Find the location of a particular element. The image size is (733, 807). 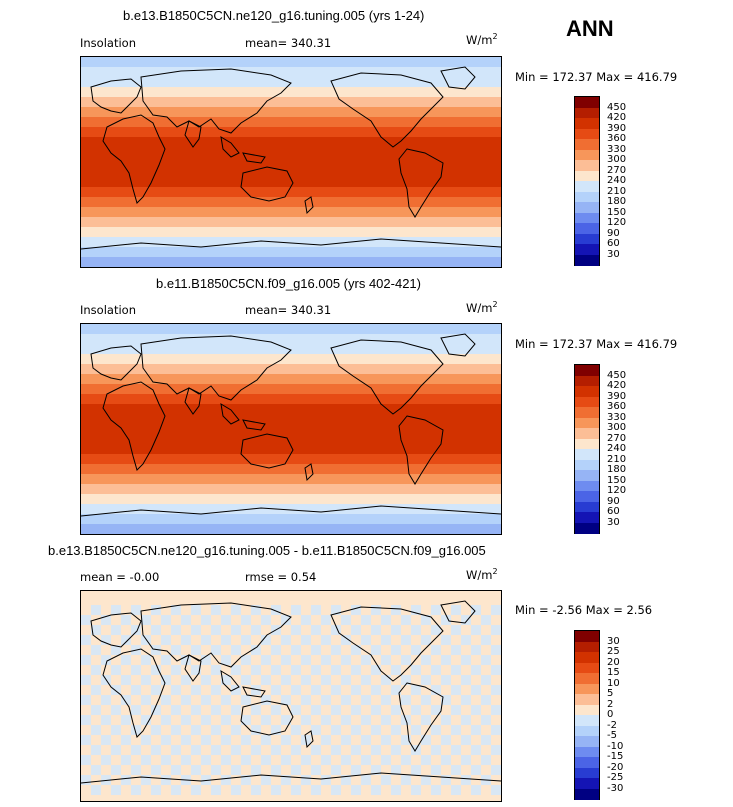

colorbar-tick-label: -5 is located at coordinates (612, 735).